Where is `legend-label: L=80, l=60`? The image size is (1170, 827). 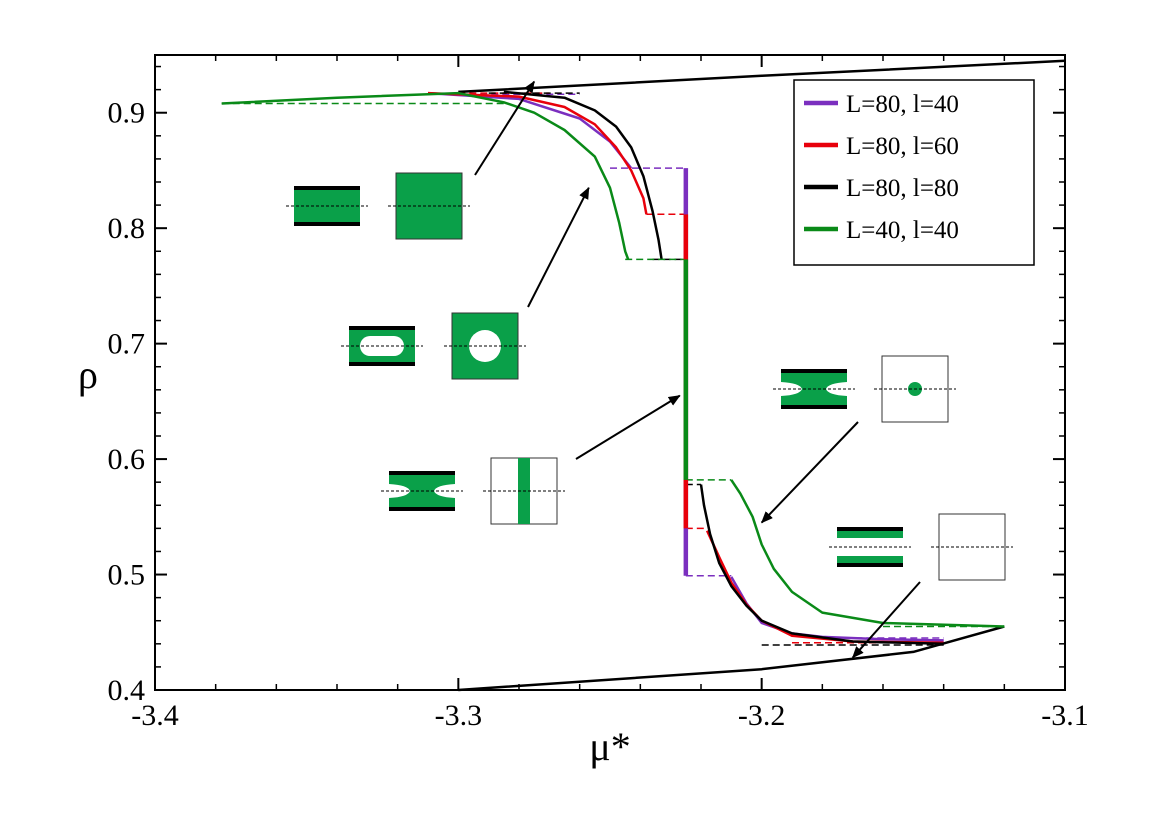
legend-label: L=80, l=60 is located at coordinates (902, 146).